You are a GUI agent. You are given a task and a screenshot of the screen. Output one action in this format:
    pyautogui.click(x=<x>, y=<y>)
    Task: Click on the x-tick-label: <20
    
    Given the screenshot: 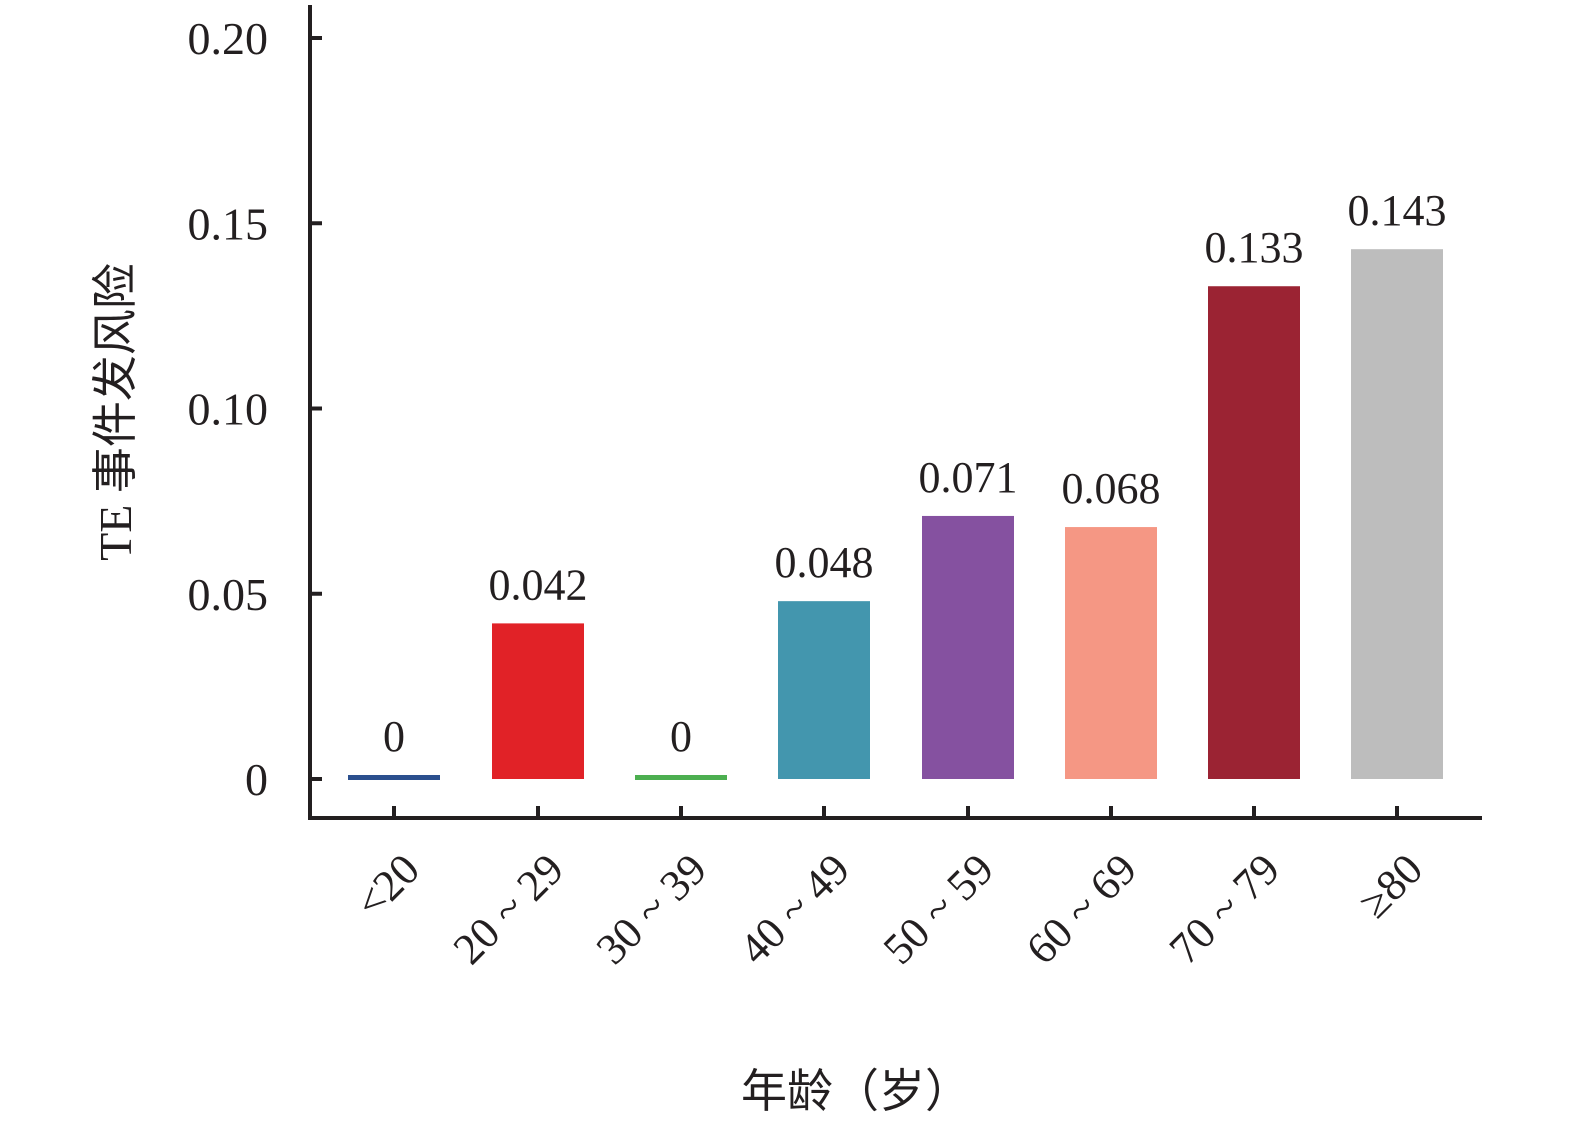 What is the action you would take?
    pyautogui.click(x=387, y=885)
    